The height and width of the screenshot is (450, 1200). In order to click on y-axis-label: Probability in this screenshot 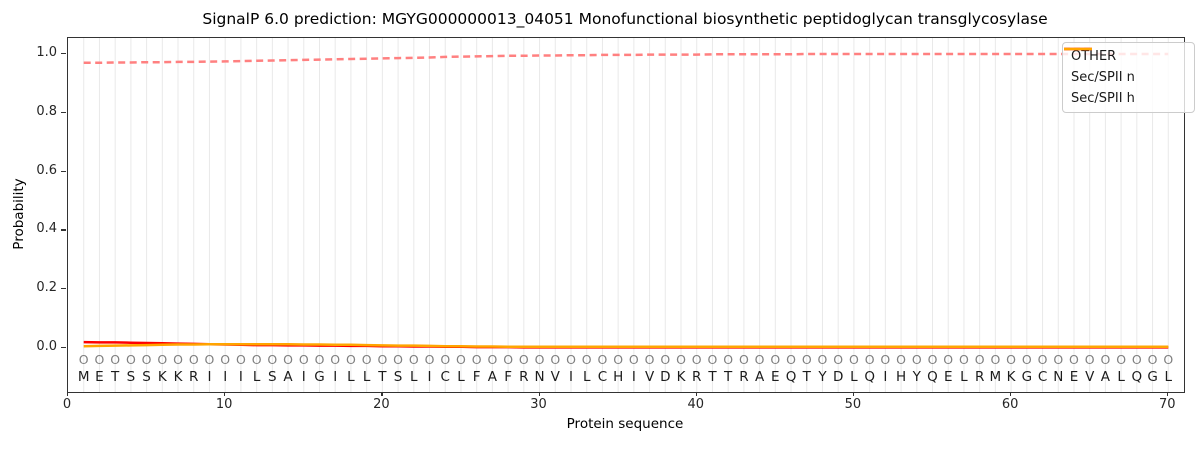, I will do `click(19, 214)`.